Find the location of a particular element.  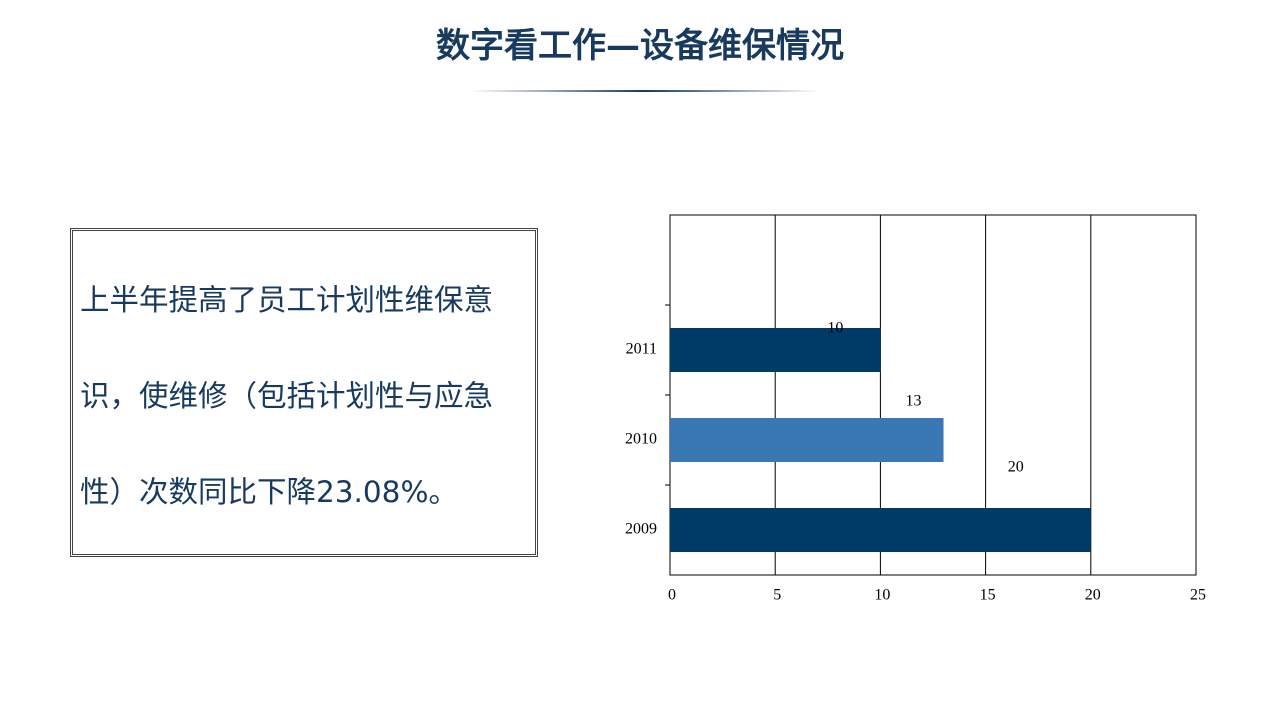

x-tick-label: 10 is located at coordinates (882, 595).